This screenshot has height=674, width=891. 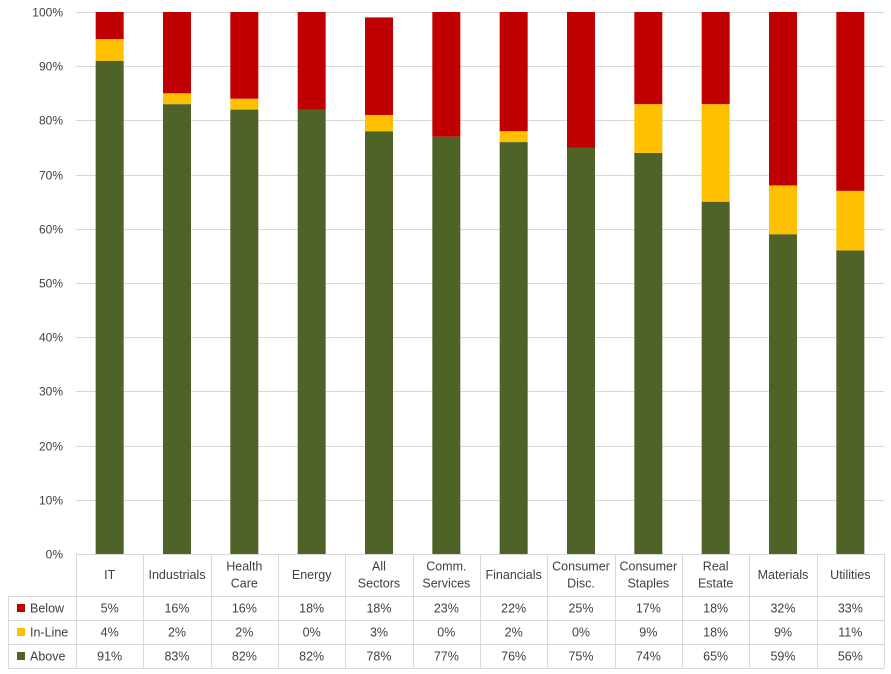 What do you see at coordinates (55, 555) in the screenshot?
I see `y-tick-label: 0%` at bounding box center [55, 555].